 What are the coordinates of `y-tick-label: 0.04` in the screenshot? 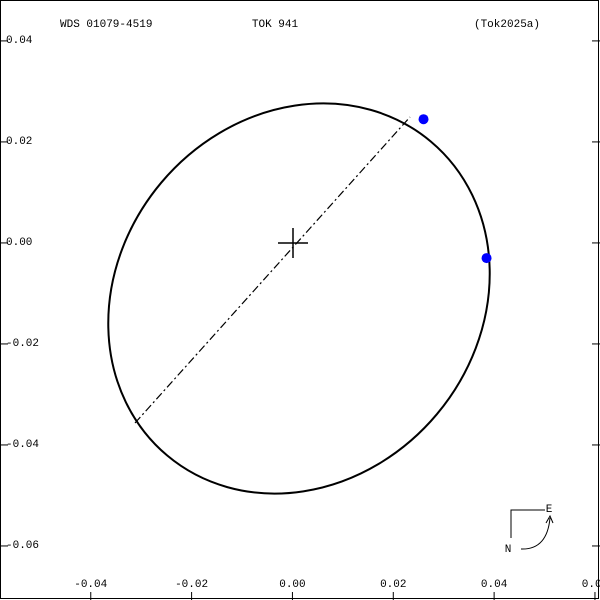 It's located at (19, 41).